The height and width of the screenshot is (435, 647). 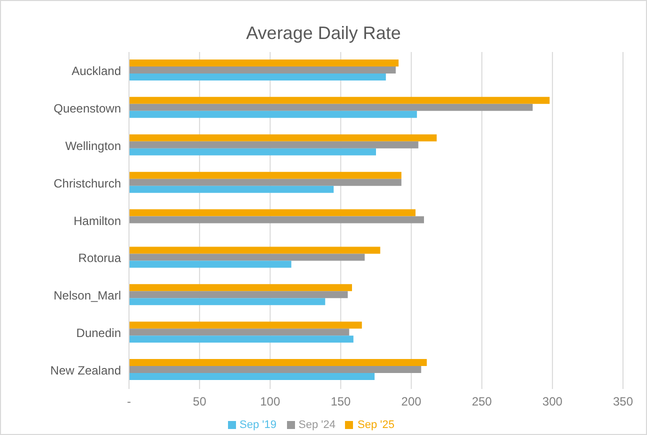 What do you see at coordinates (85, 371) in the screenshot?
I see `y-tick-label: New Zealand` at bounding box center [85, 371].